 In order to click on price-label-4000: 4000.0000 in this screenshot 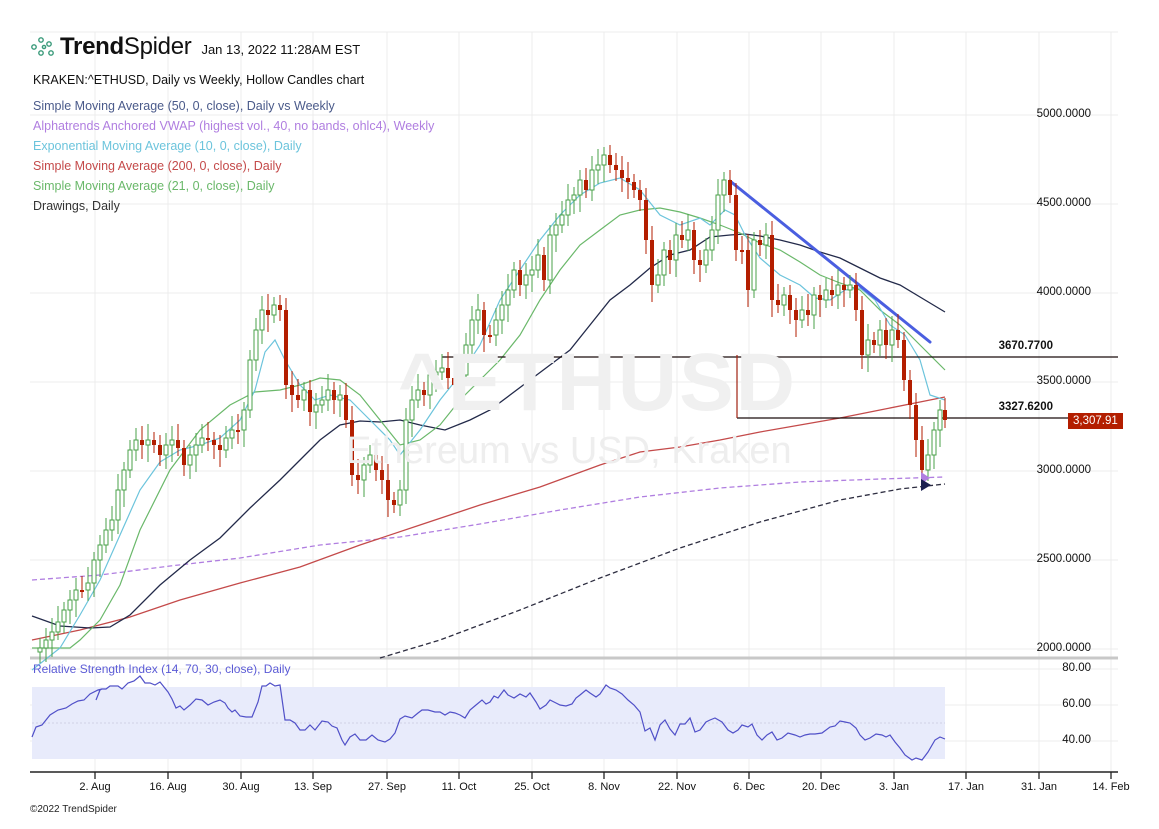, I will do `click(1063, 292)`.